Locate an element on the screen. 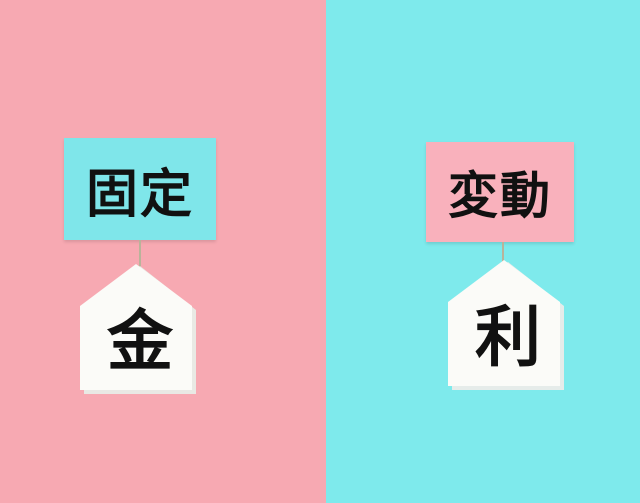 The height and width of the screenshot is (503, 640). kanji-ri: 利 is located at coordinates (508, 337).